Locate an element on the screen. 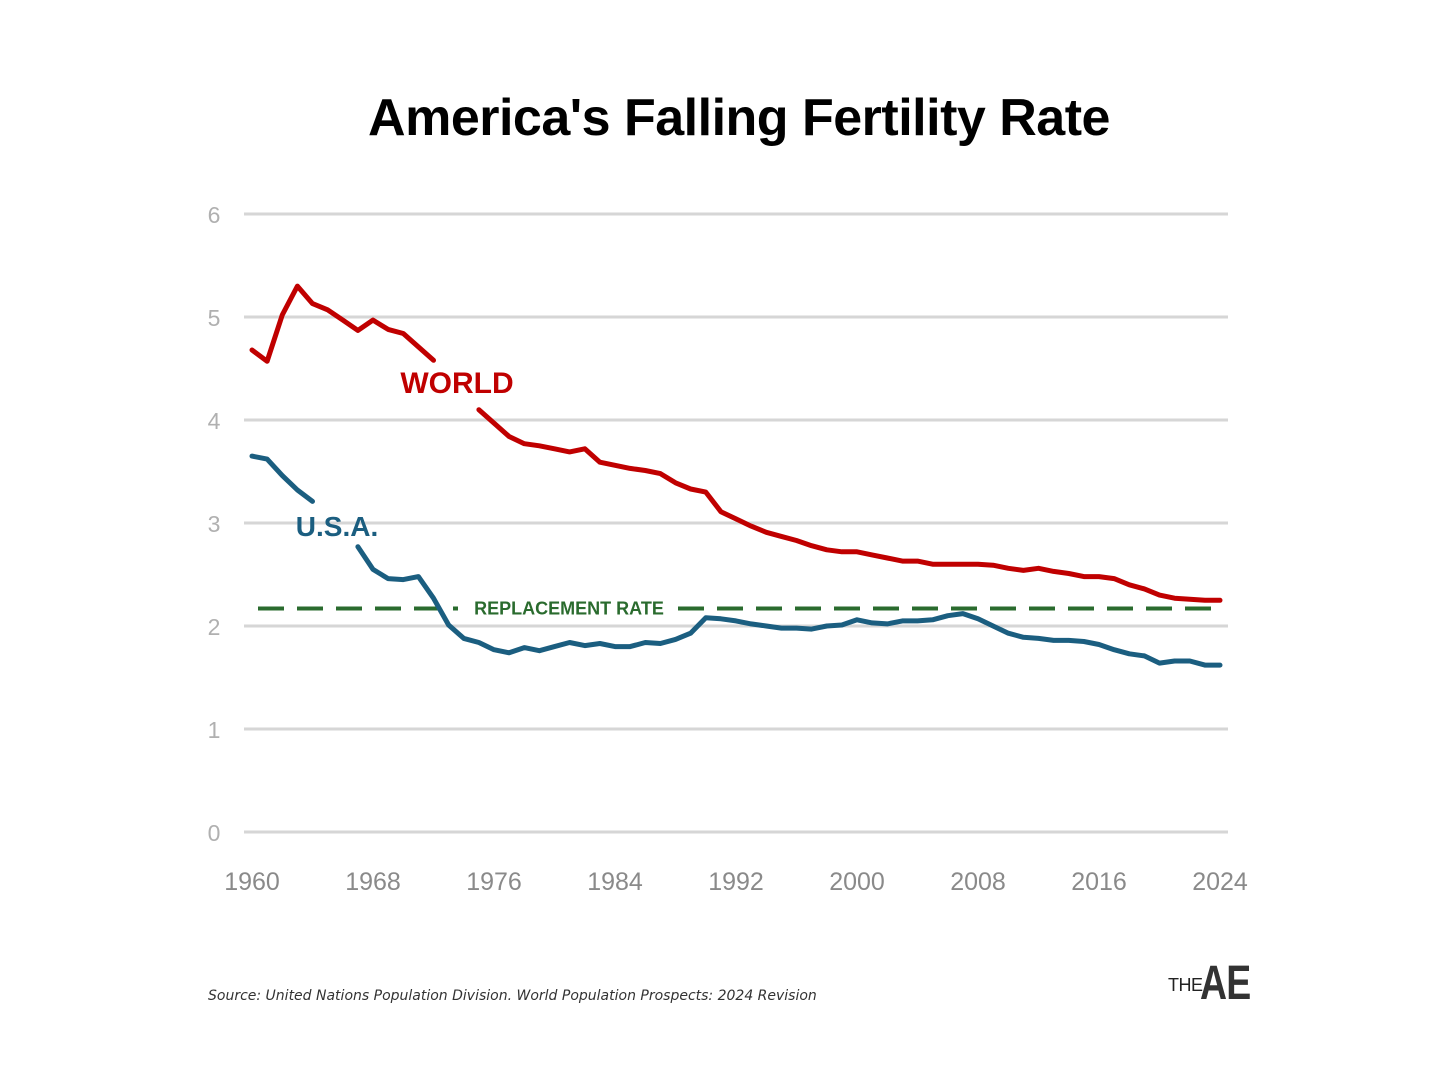  y-tick-label: 4 is located at coordinates (214, 421).